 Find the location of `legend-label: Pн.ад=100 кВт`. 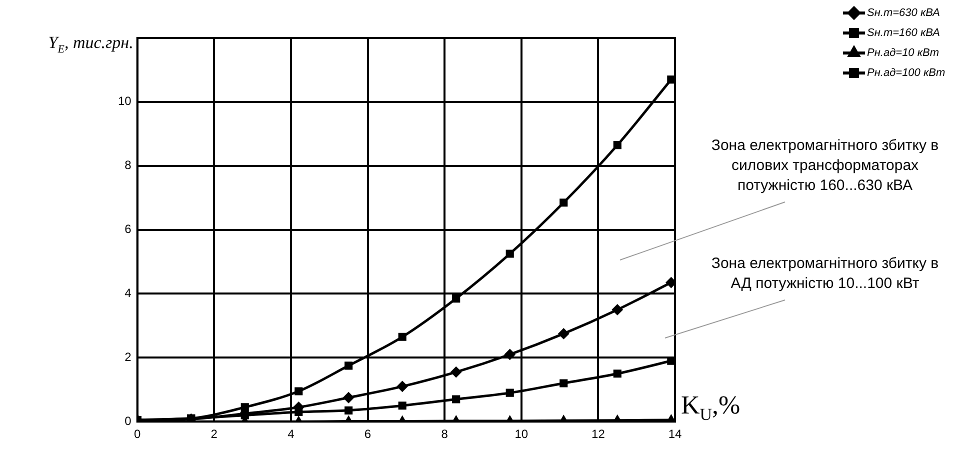

legend-label: Pн.ад=100 кВт is located at coordinates (906, 73).